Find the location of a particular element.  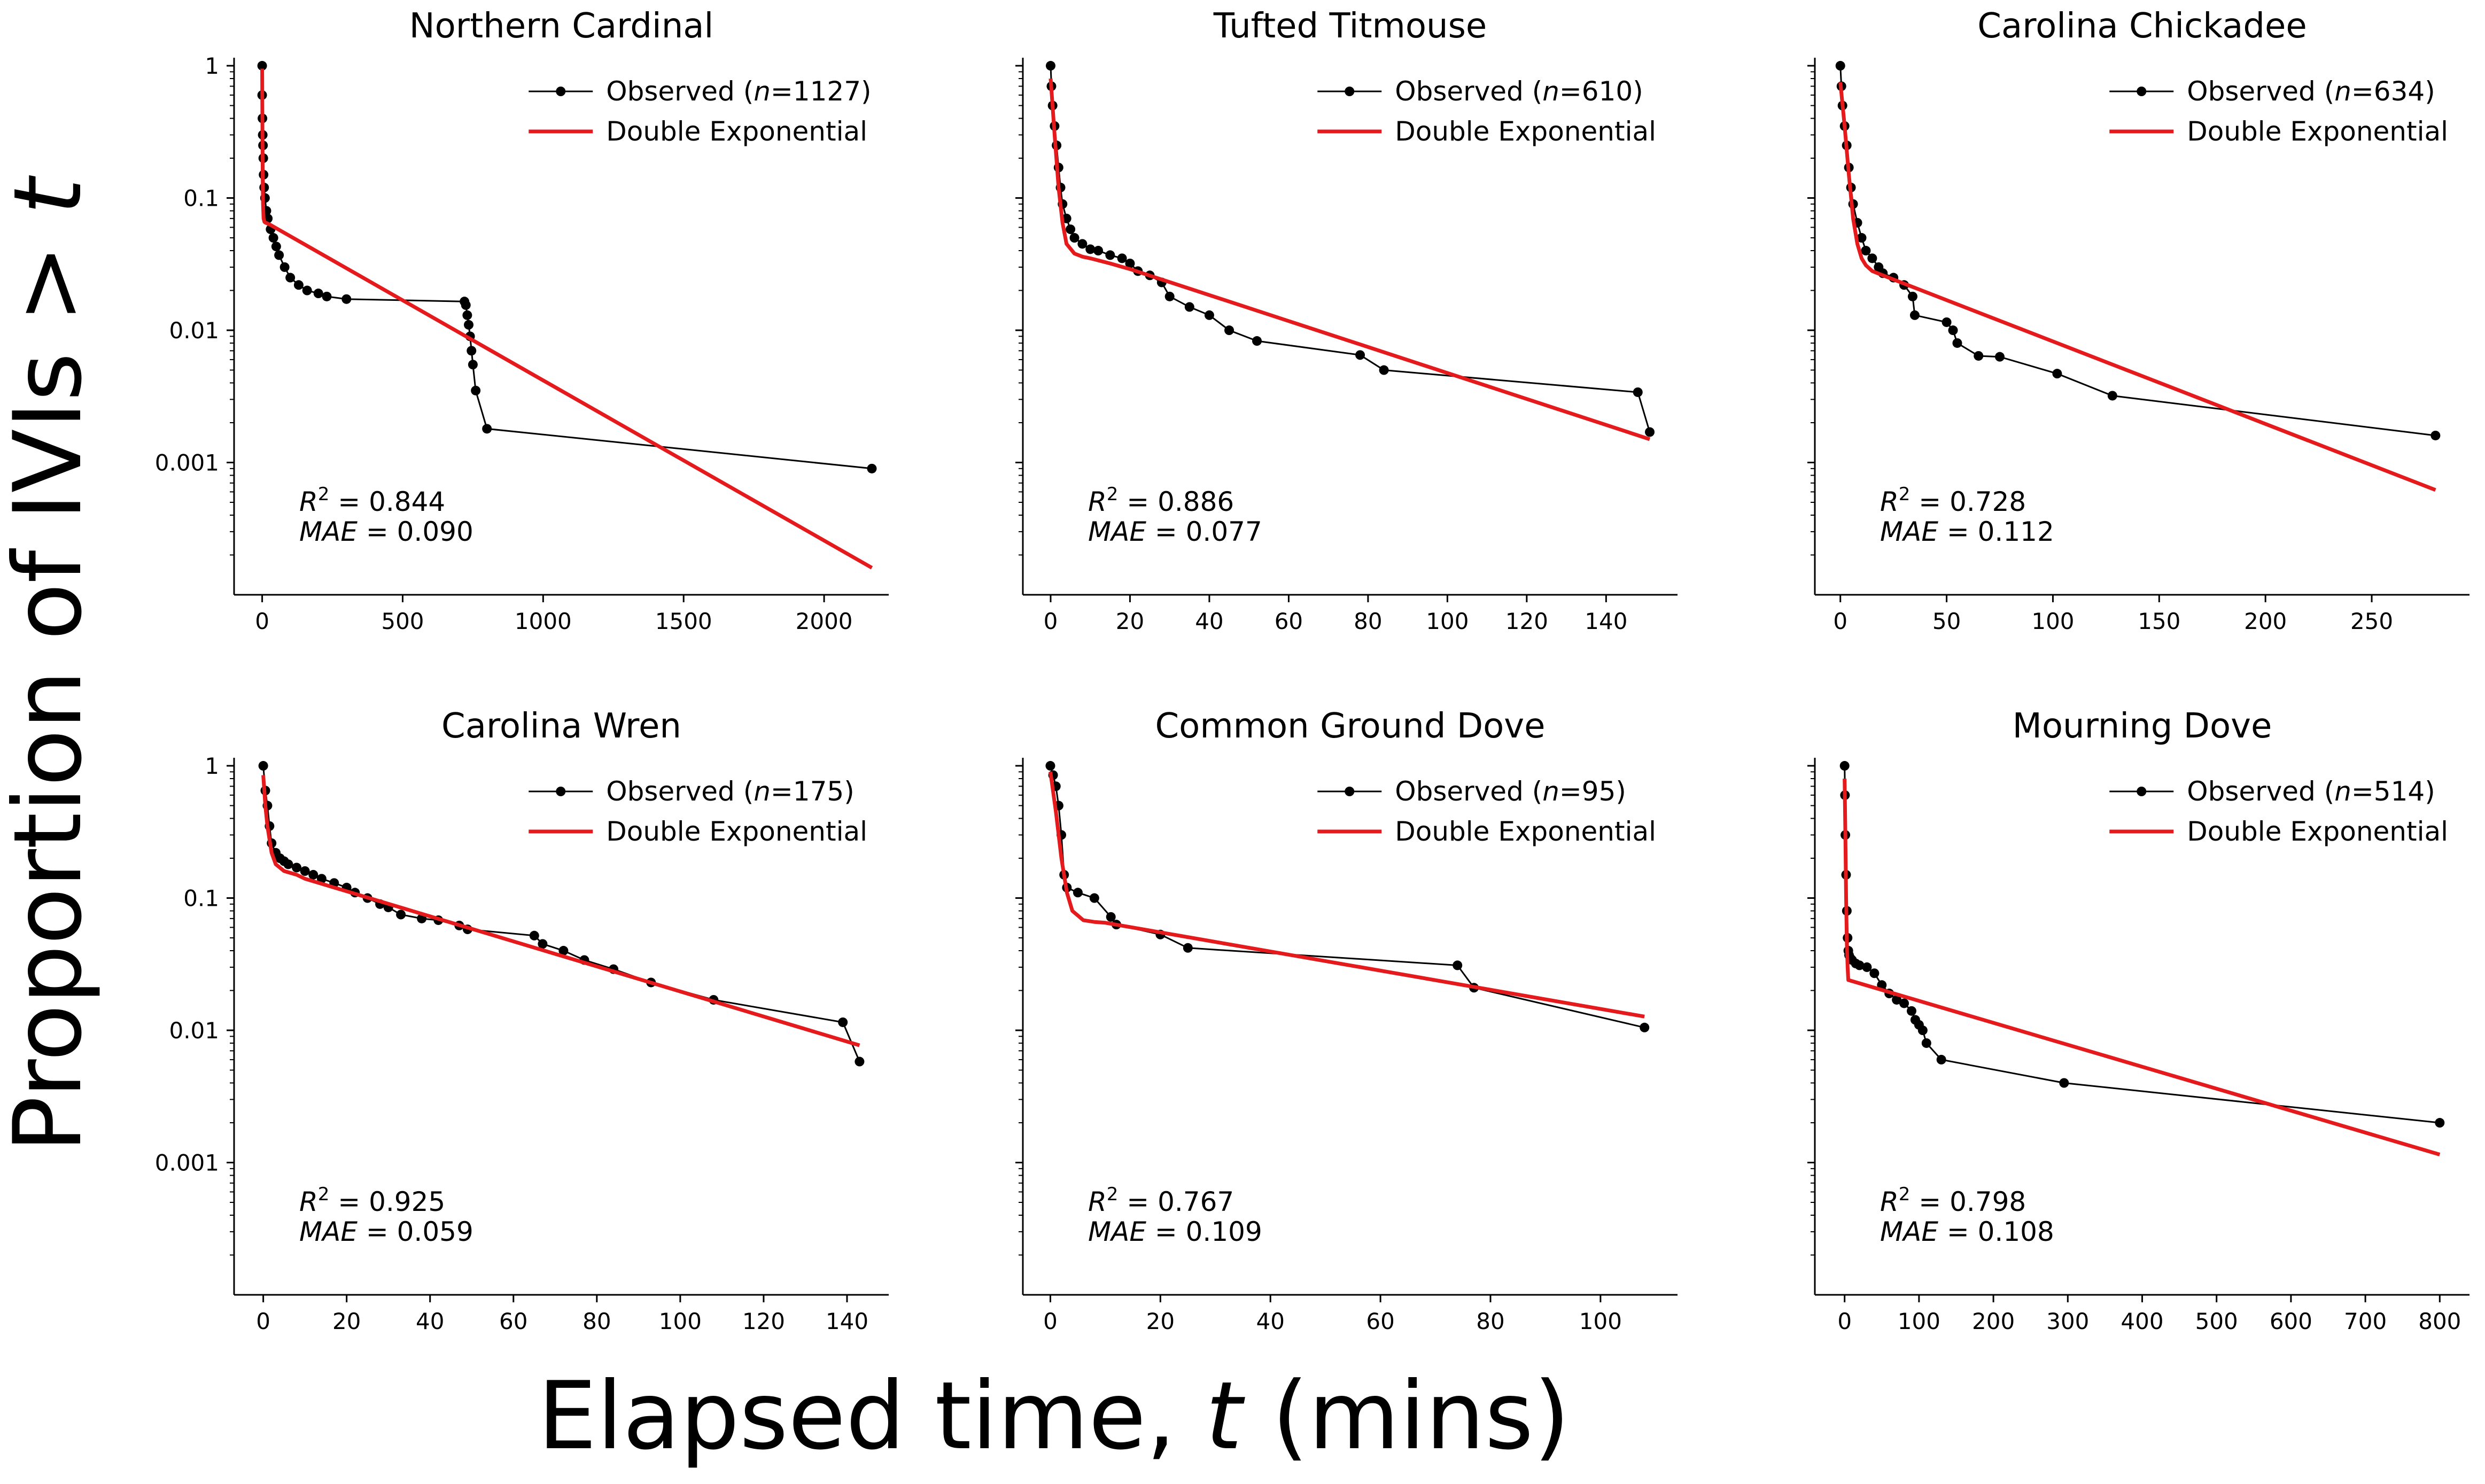

legend-observed-label: Observed (n=95) is located at coordinates (1511, 791).